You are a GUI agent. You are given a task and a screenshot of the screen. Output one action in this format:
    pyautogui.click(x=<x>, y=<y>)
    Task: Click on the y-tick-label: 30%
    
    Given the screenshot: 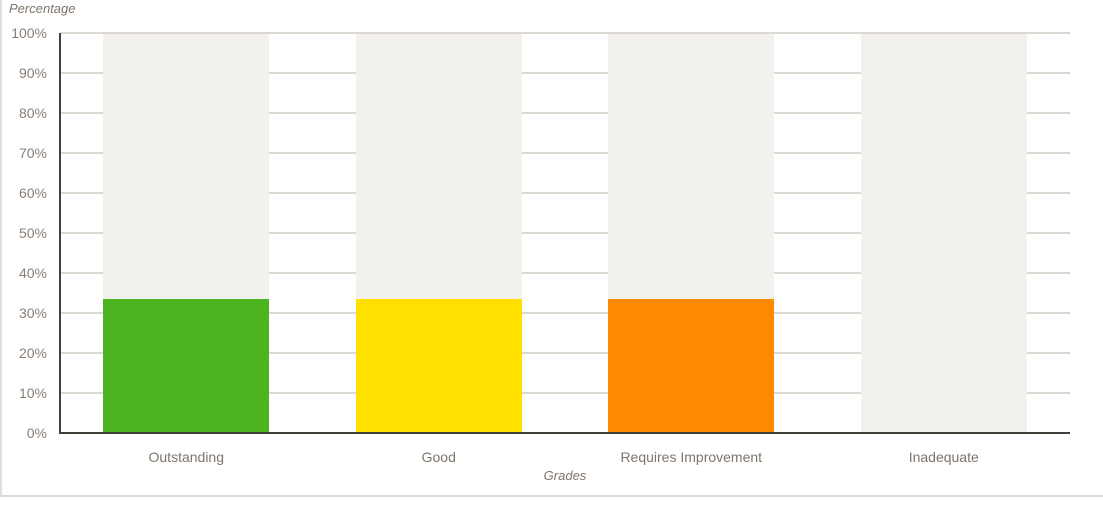 What is the action you would take?
    pyautogui.click(x=32, y=313)
    